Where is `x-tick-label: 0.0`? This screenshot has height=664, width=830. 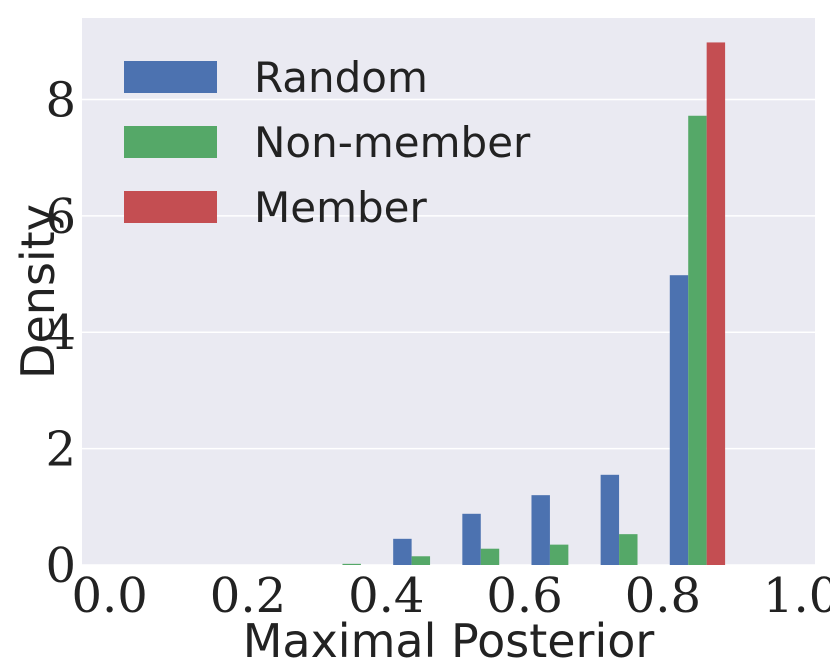
x-tick-label: 0.0 is located at coordinates (109, 596).